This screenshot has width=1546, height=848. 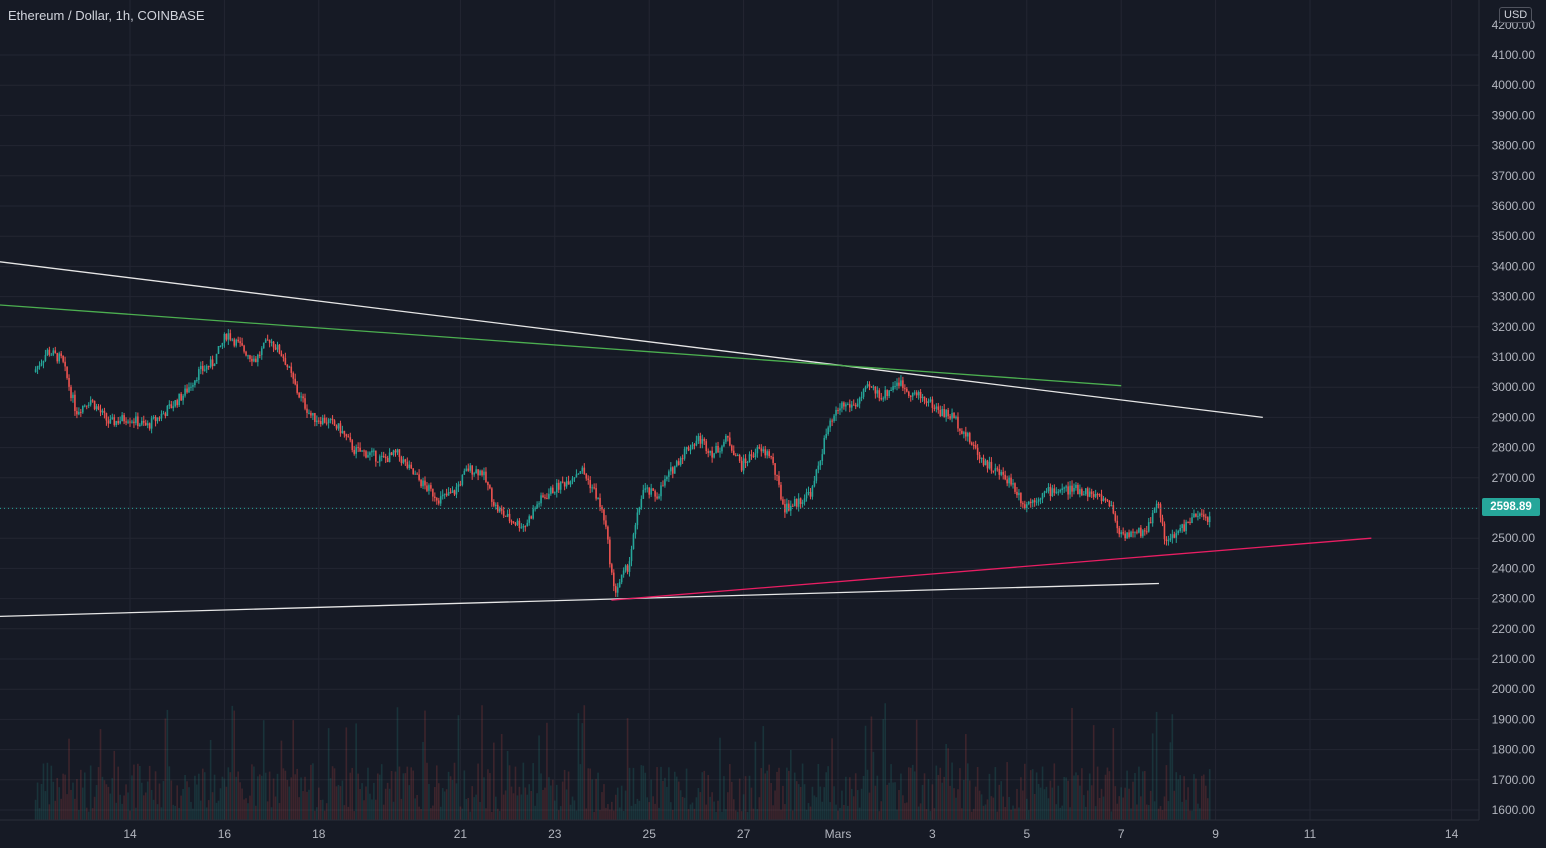 What do you see at coordinates (561, 345) in the screenshot?
I see `green-resistance-trendline` at bounding box center [561, 345].